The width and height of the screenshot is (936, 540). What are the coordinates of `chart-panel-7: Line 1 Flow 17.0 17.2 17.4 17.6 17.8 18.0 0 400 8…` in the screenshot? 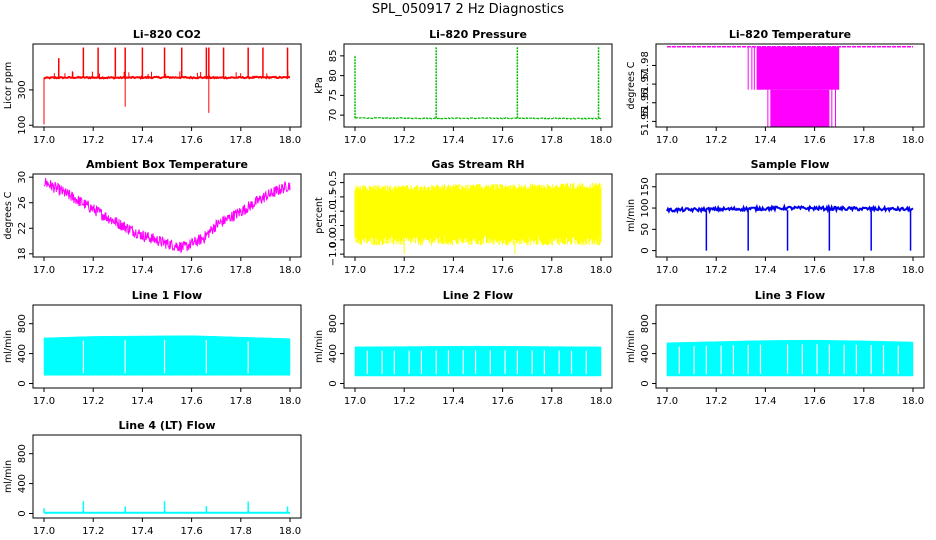 It's located at (152, 348).